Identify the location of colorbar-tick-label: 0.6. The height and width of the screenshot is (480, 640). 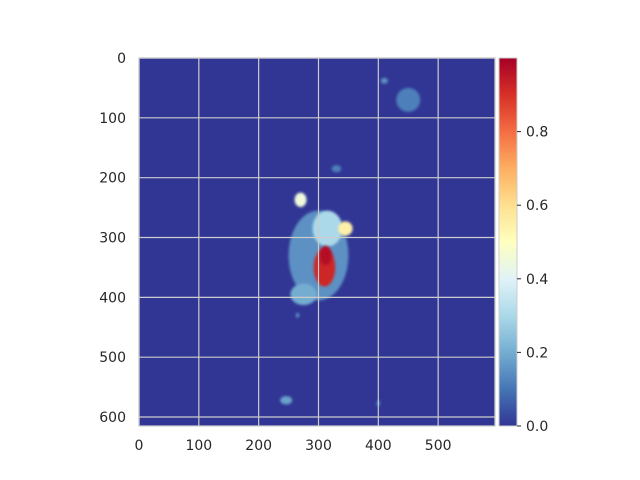
(537, 206).